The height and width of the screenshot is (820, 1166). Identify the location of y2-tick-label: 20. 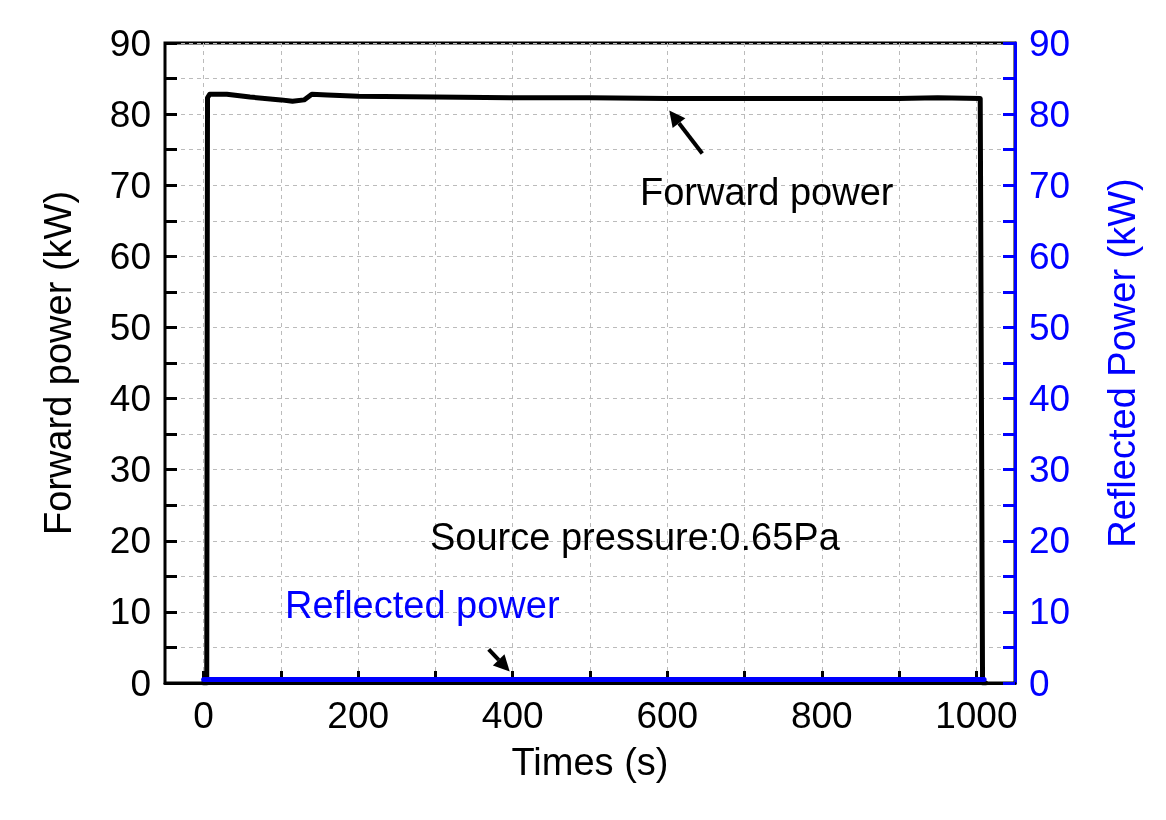
(1050, 541).